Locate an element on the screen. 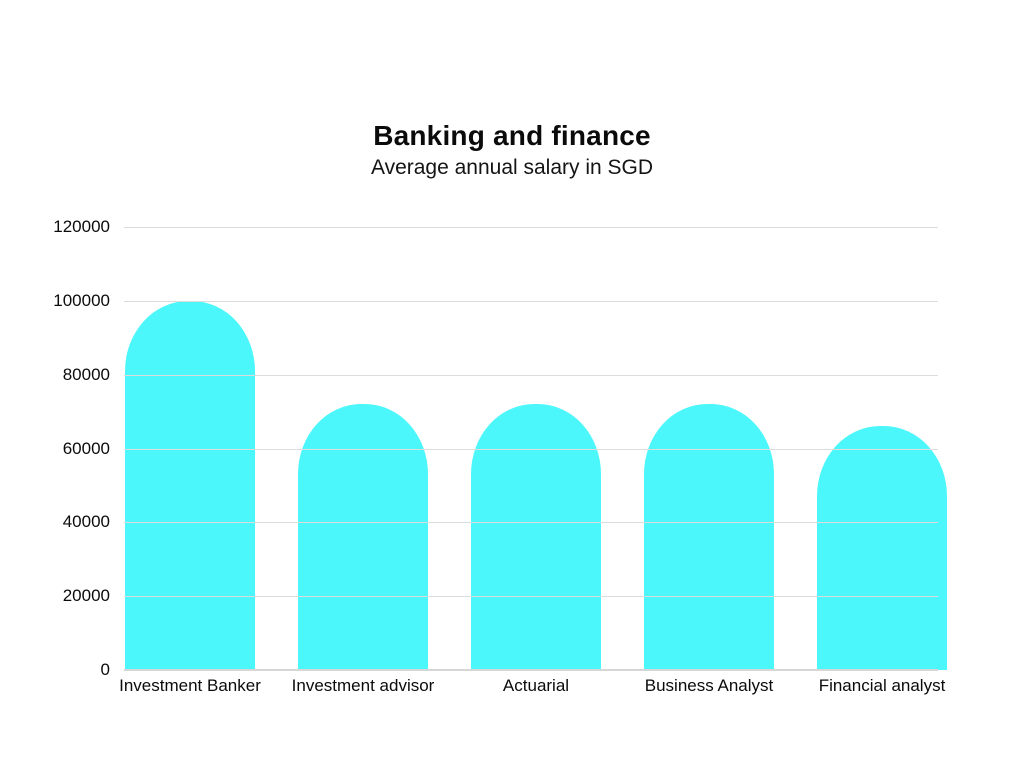  x-axis-label-investment-banker: Investment Banker is located at coordinates (190, 685).